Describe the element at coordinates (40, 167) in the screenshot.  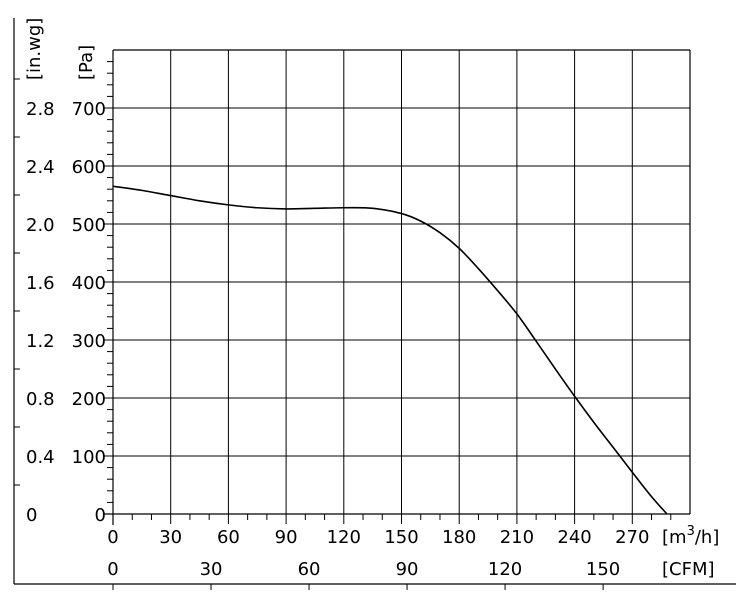
I see `y-tick-label-inwg: 2.4` at that location.